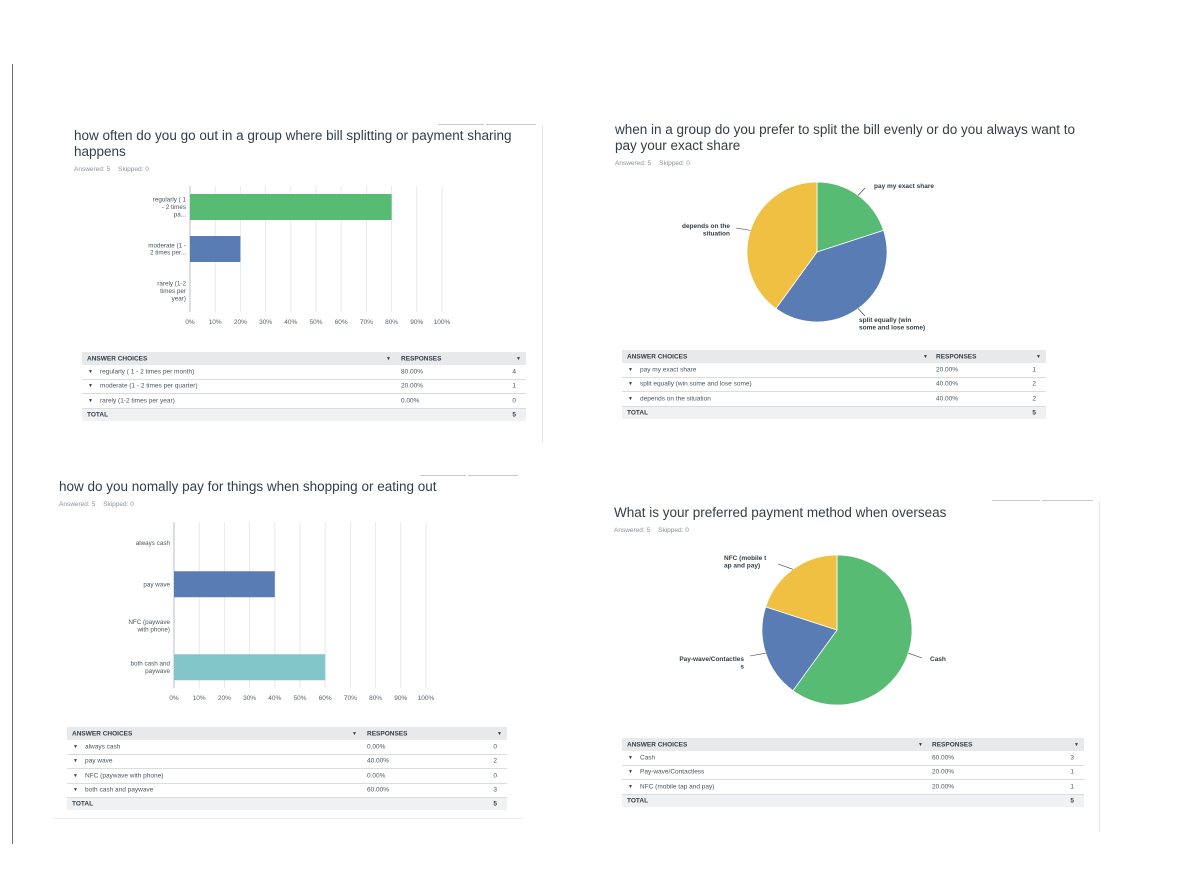 The height and width of the screenshot is (881, 1201). I want to click on q4-sort-choices-icon: ▼, so click(920, 744).